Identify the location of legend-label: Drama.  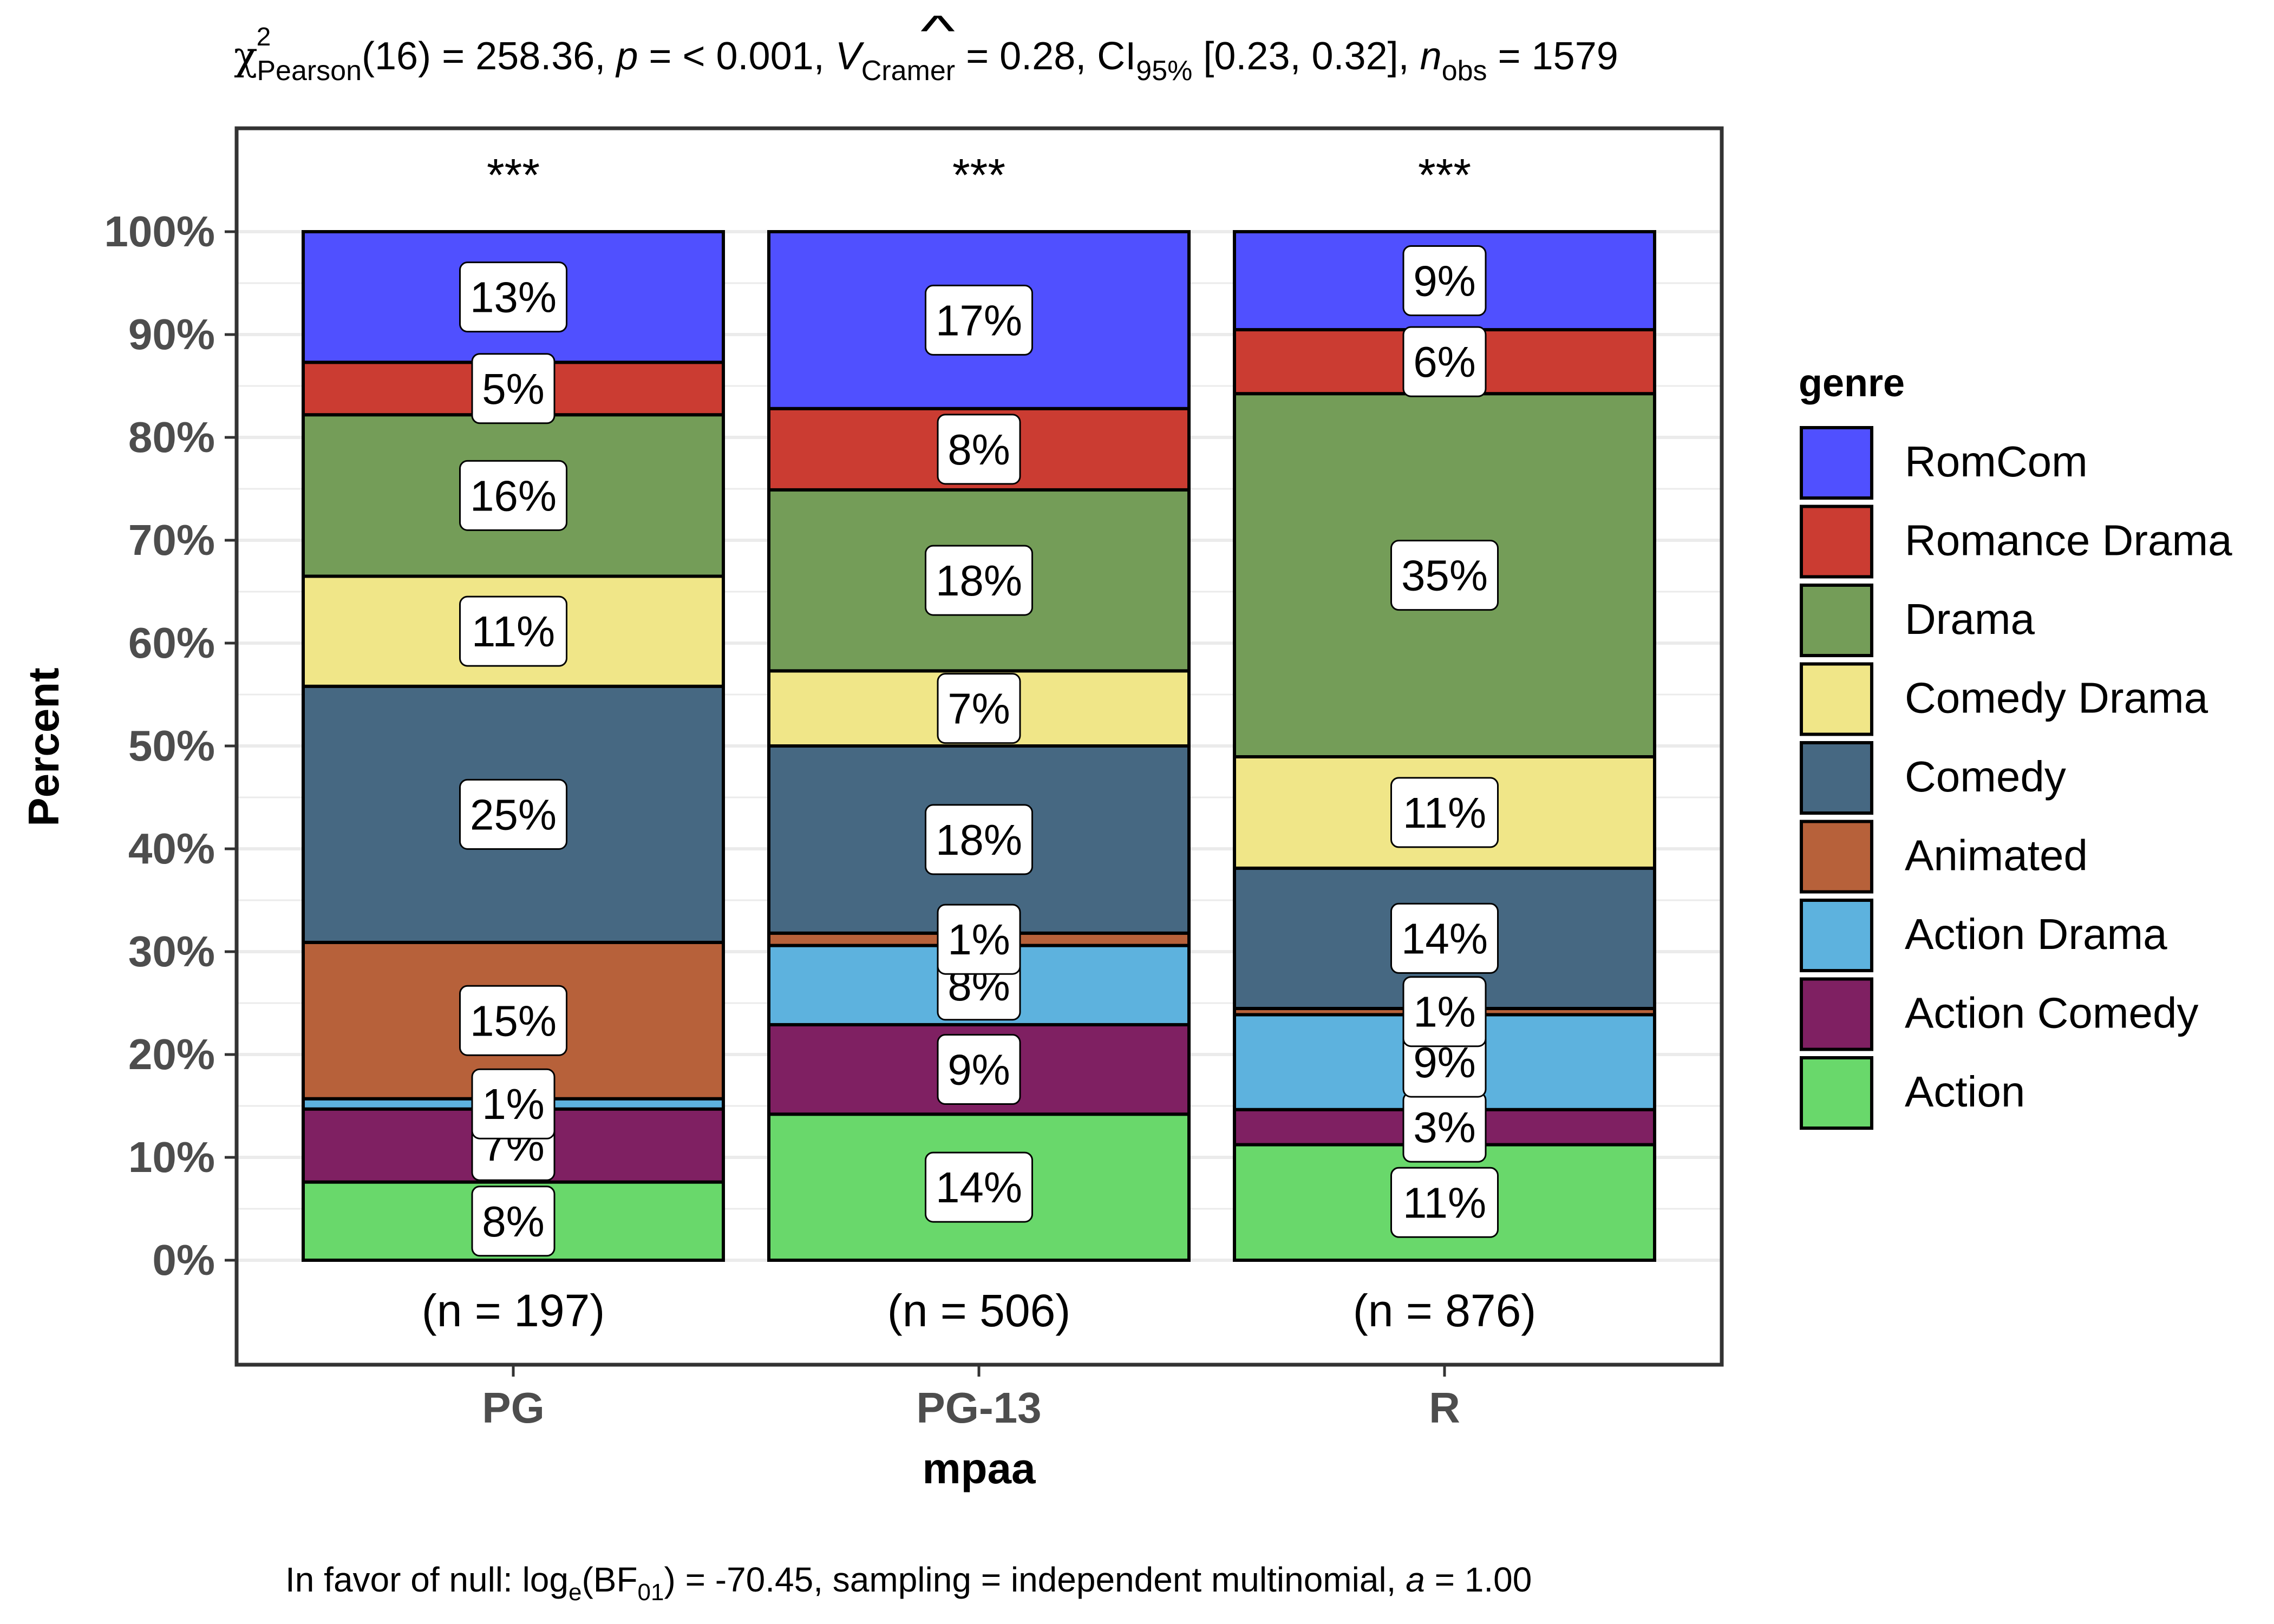
(1970, 619).